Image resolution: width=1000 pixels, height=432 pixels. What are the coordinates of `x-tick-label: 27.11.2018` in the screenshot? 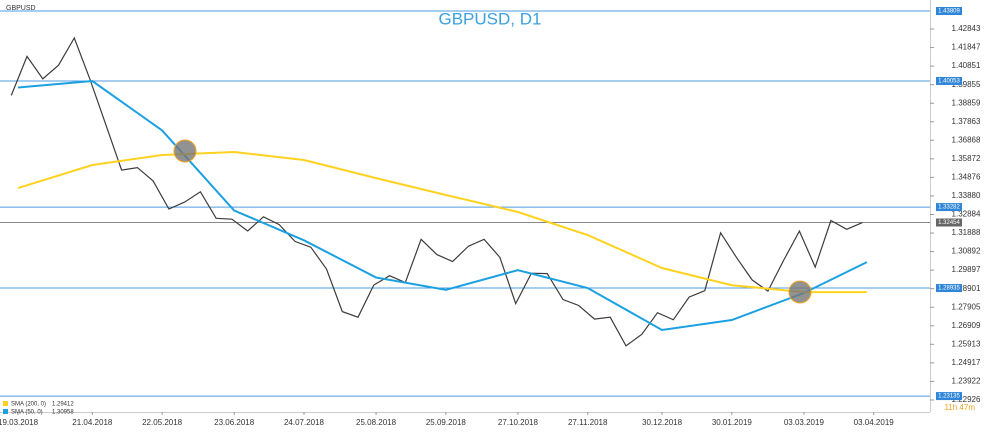 It's located at (588, 422).